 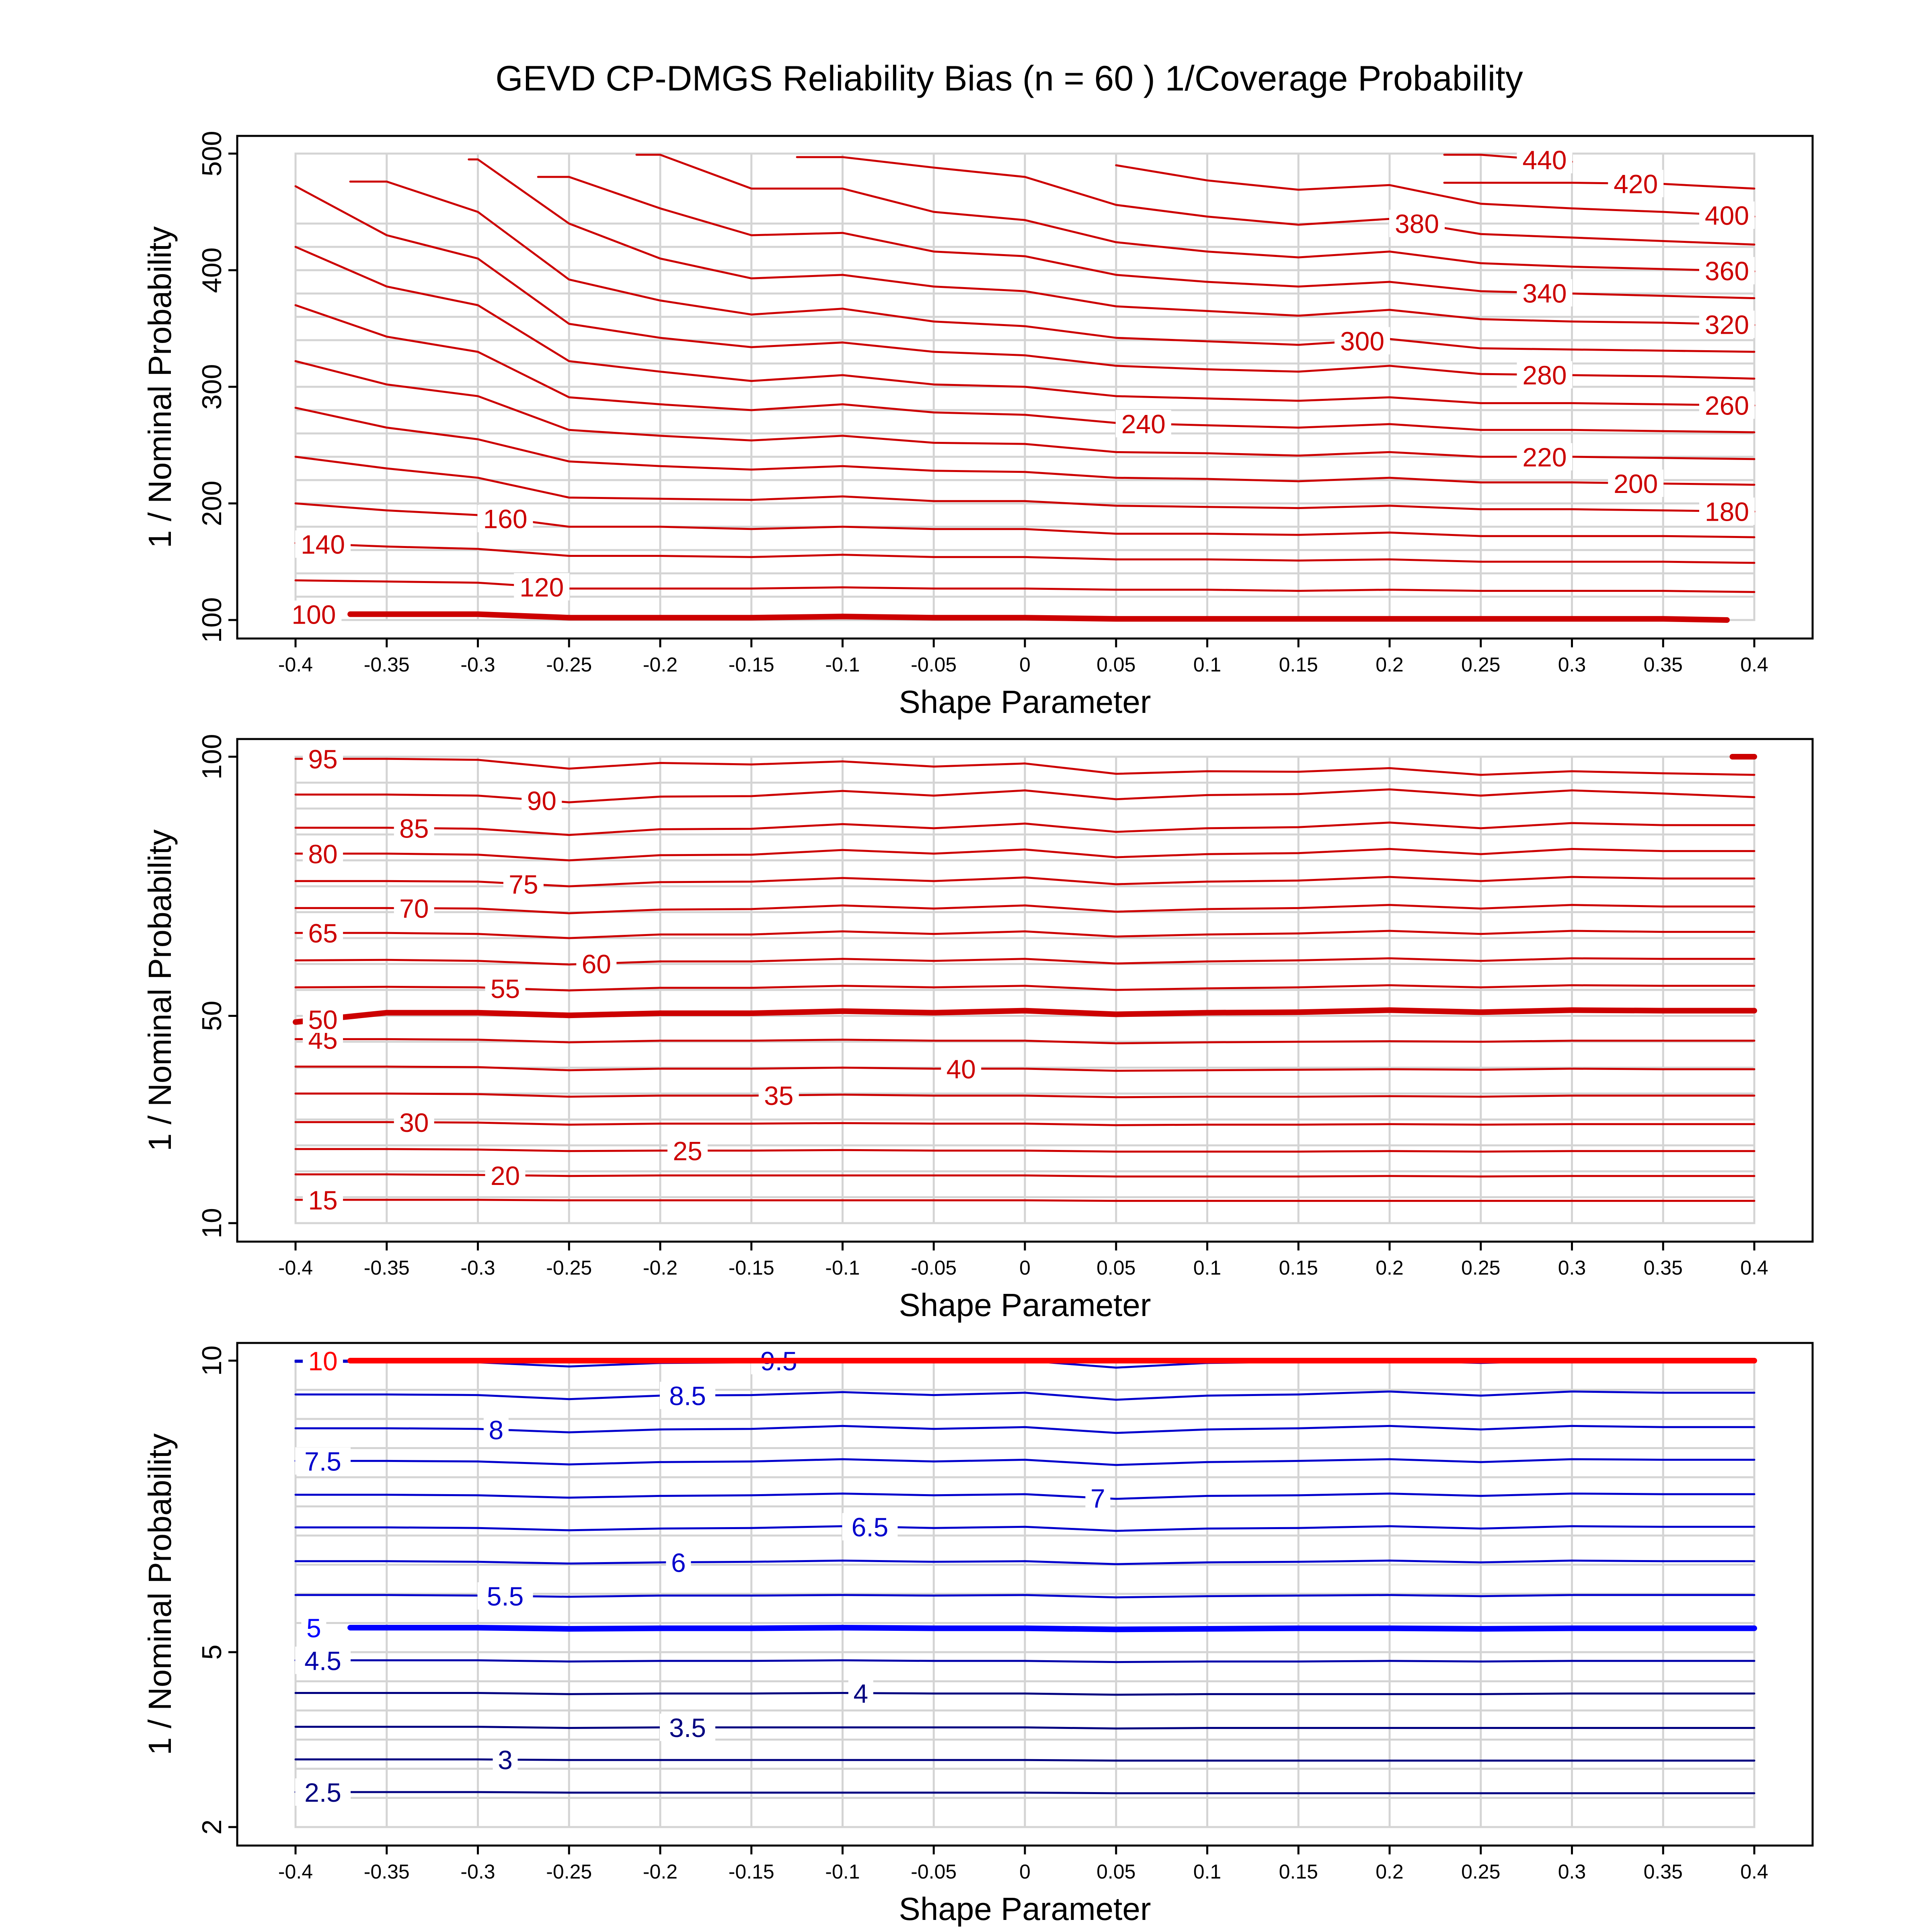 I want to click on contour-label: 220, so click(x=1544, y=457).